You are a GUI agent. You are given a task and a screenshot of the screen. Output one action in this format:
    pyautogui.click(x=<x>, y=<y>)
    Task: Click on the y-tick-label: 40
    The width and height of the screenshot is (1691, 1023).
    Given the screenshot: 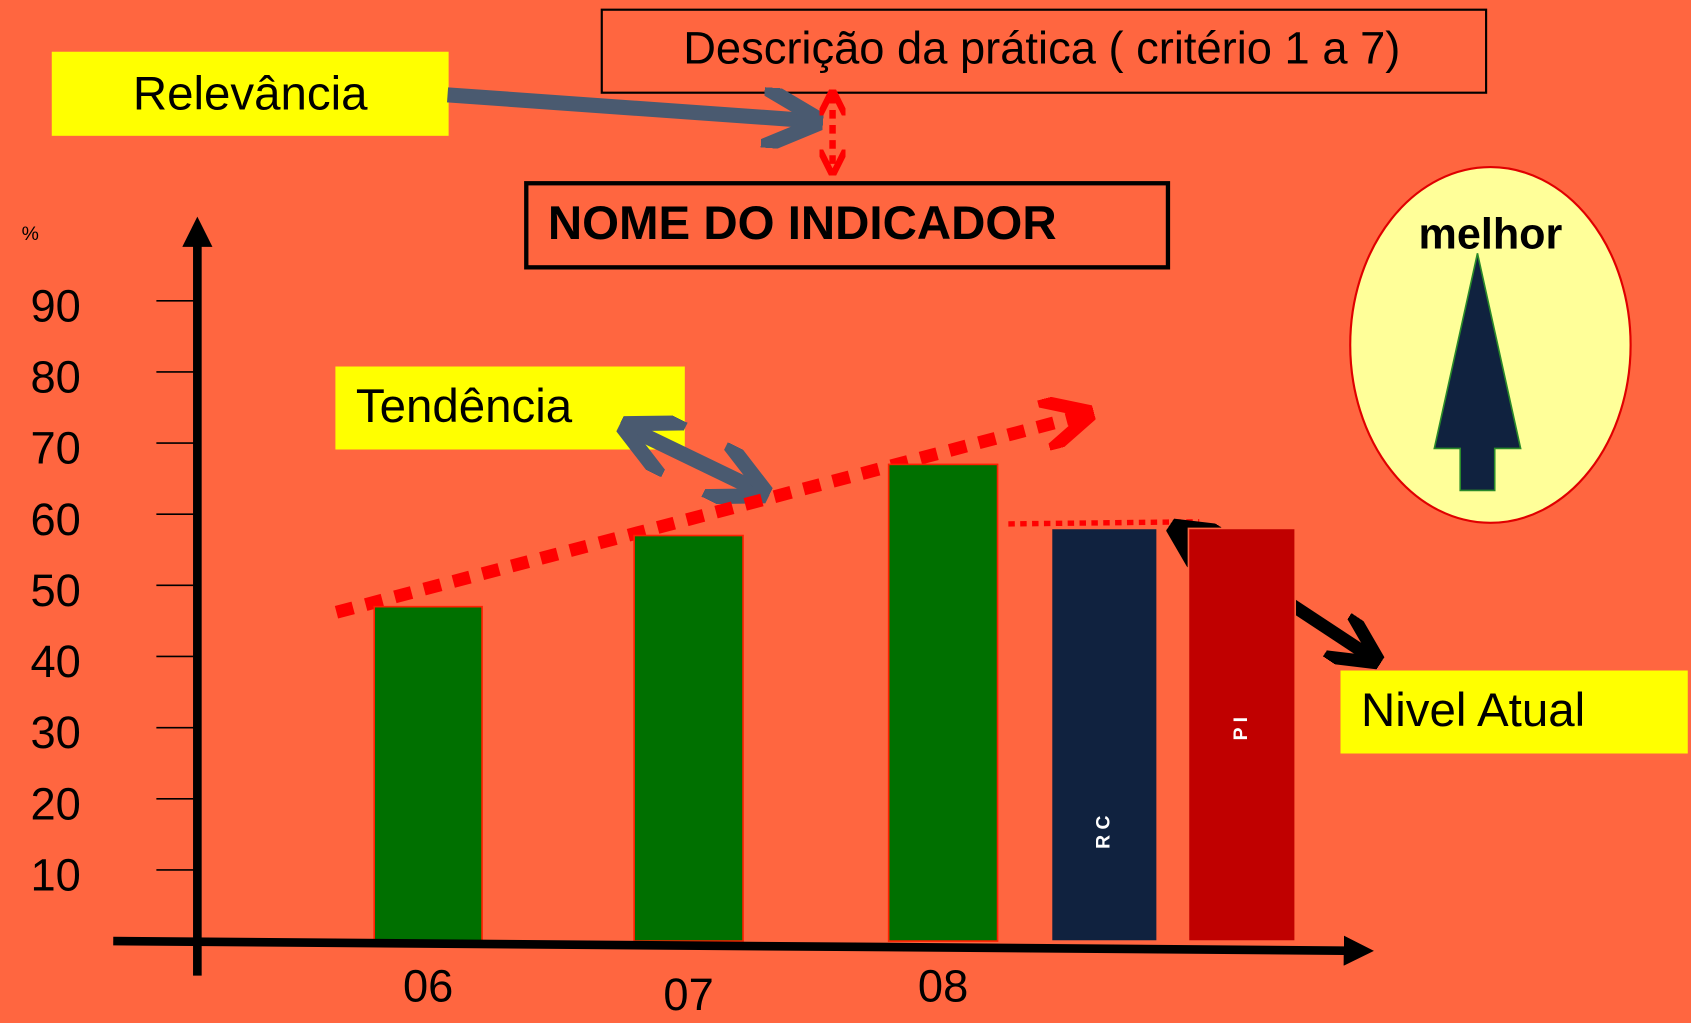 What is the action you would take?
    pyautogui.click(x=56, y=661)
    